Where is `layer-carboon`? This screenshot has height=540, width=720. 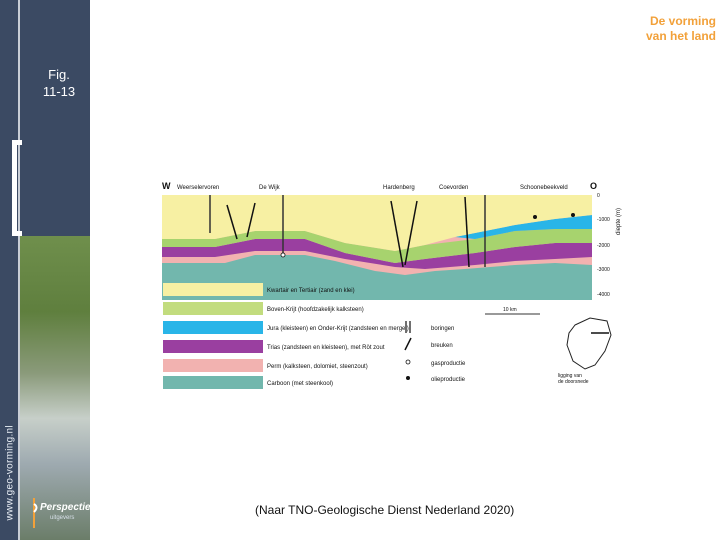
layer-carboon is located at coordinates (377, 277).